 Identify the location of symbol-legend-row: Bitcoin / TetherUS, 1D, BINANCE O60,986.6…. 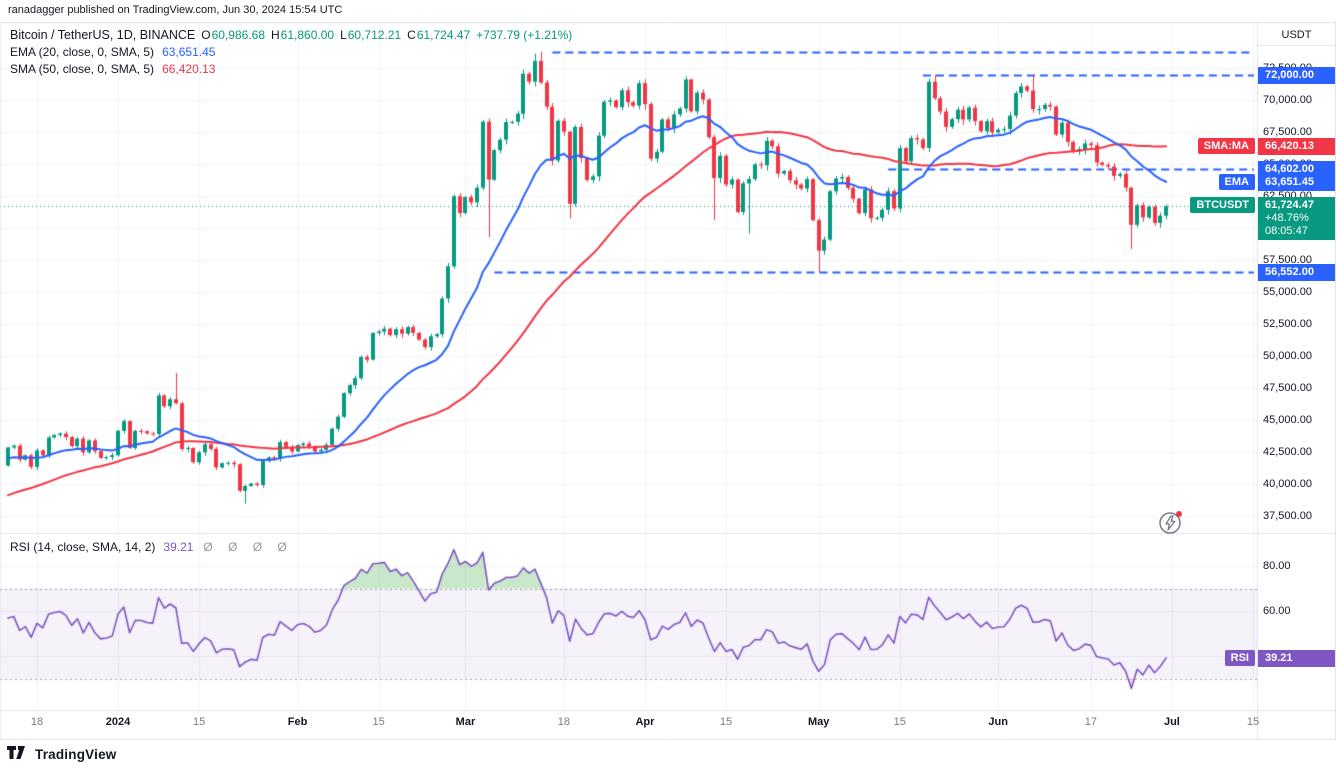
(291, 35).